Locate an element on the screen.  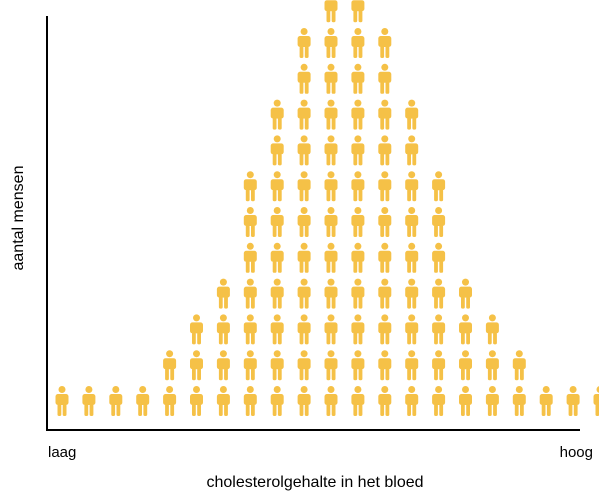
x-axis-low-label: laag is located at coordinates (62, 452).